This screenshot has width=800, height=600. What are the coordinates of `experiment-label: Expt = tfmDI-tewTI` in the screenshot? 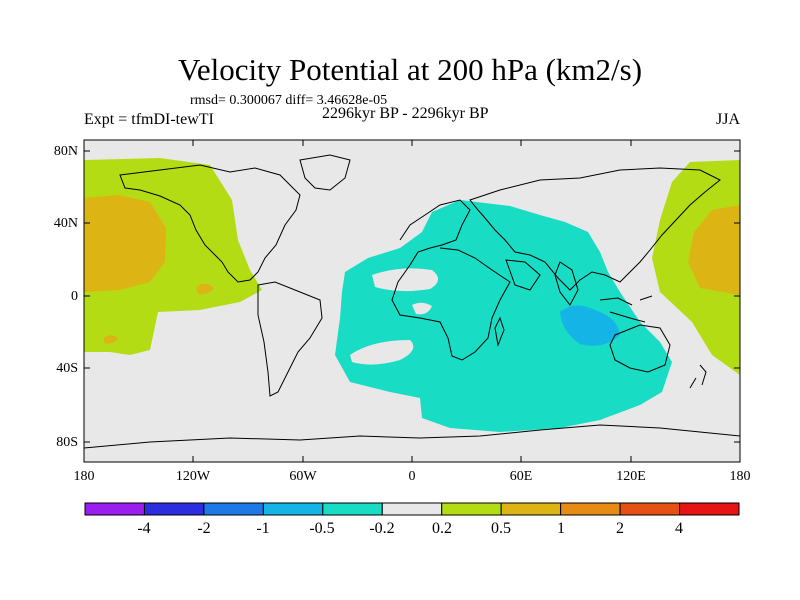 It's located at (149, 119).